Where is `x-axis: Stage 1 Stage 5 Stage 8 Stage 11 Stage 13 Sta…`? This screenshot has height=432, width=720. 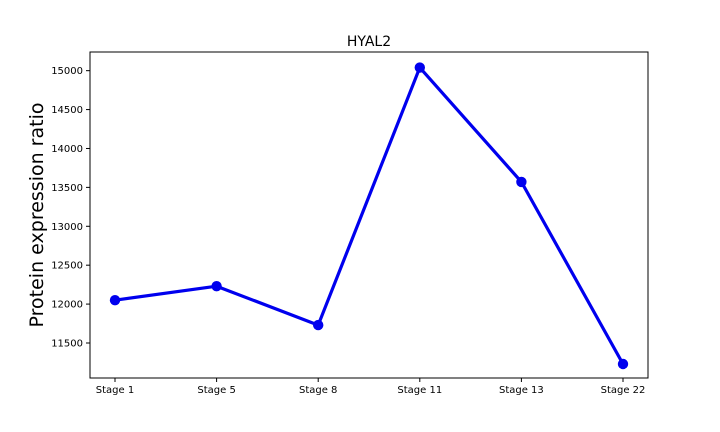
x-axis: Stage 1 Stage 5 Stage 8 Stage 11 Stage 13 Sta… is located at coordinates (371, 387).